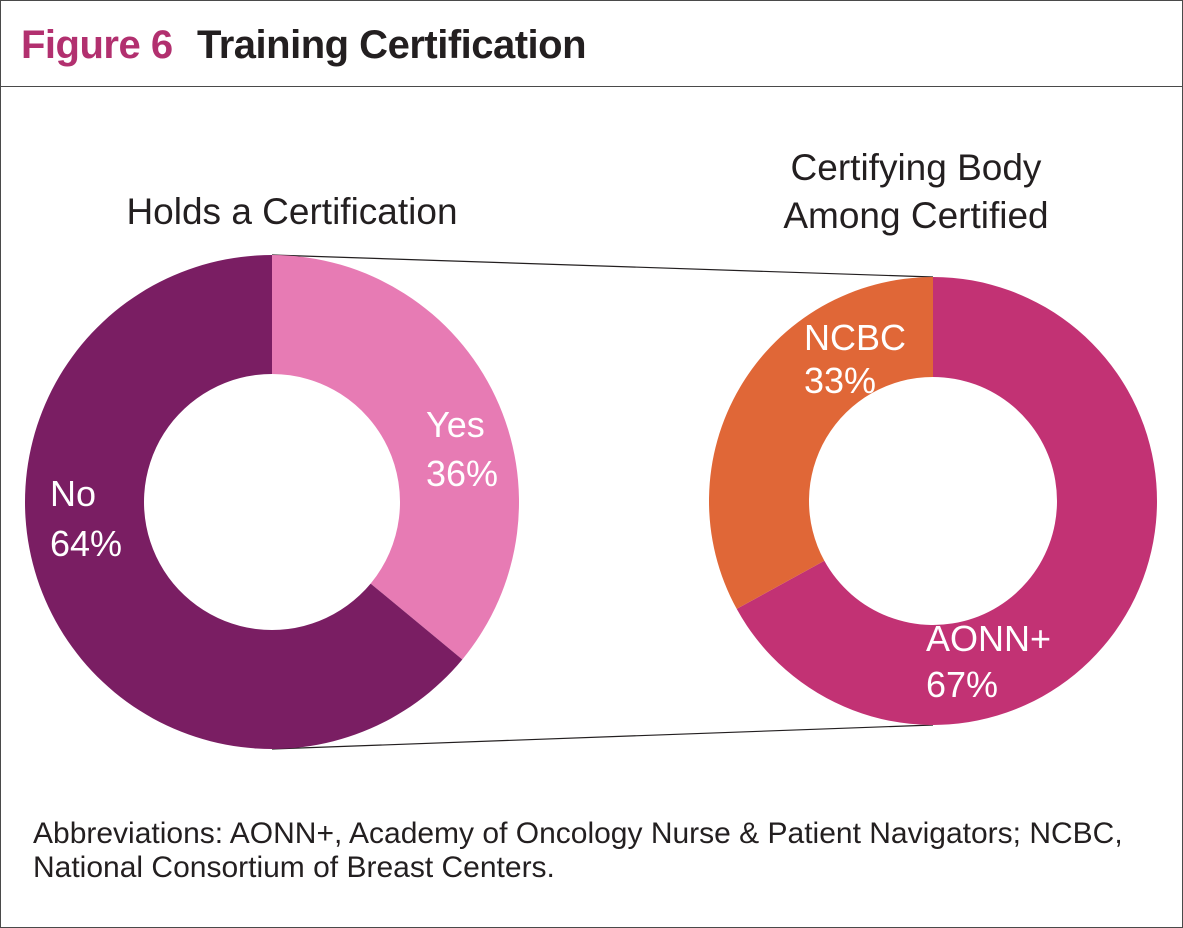 This screenshot has height=928, width=1183. What do you see at coordinates (820, 443) in the screenshot?
I see `slice-ncbc` at bounding box center [820, 443].